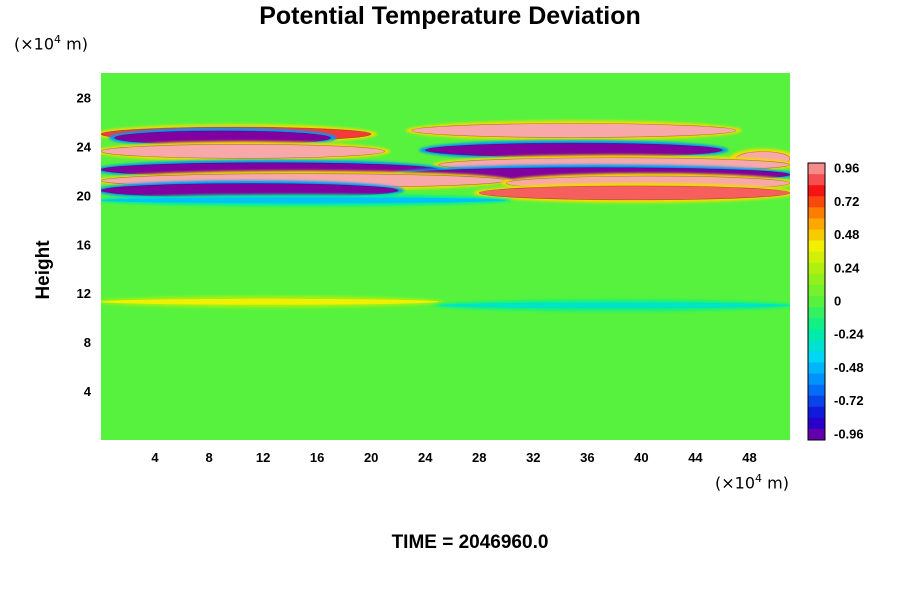 The height and width of the screenshot is (600, 900). I want to click on y-tick-labels: 4 8 12 16 20 24 28, so click(84, 244).